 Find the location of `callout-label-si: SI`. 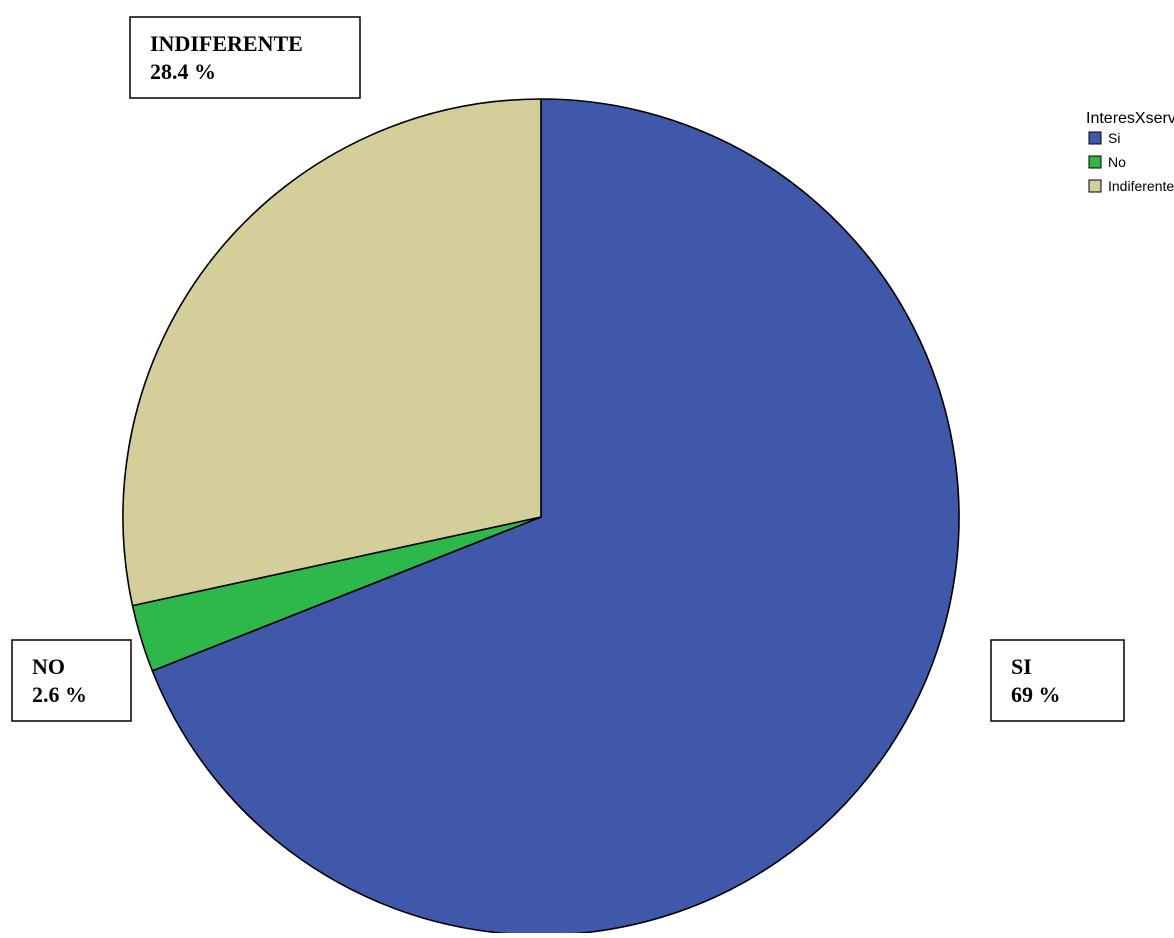

callout-label-si: SI is located at coordinates (1021, 666).